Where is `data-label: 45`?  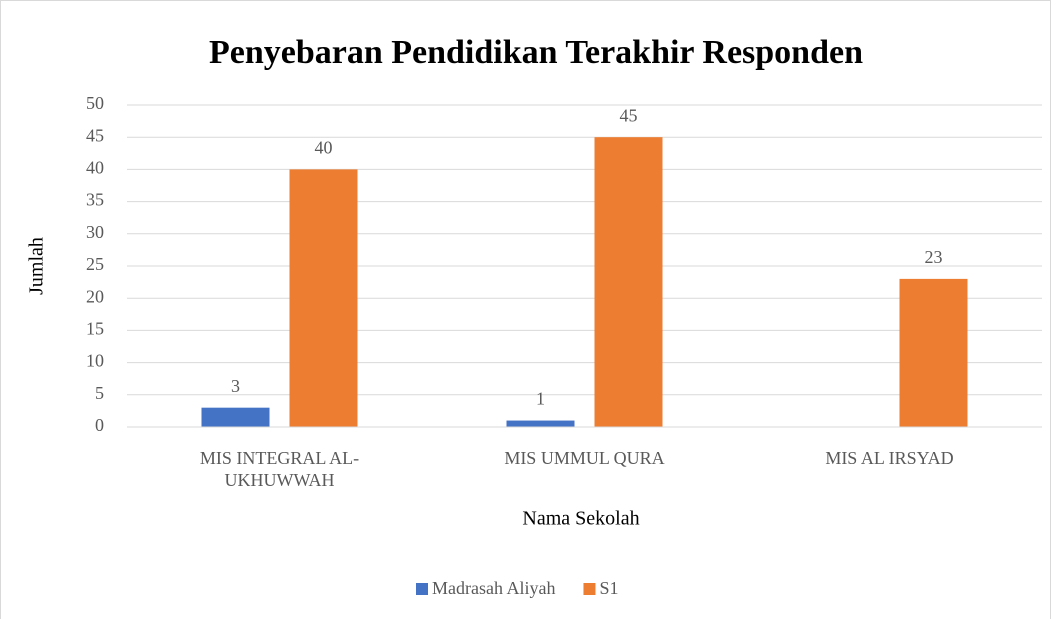 data-label: 45 is located at coordinates (629, 115).